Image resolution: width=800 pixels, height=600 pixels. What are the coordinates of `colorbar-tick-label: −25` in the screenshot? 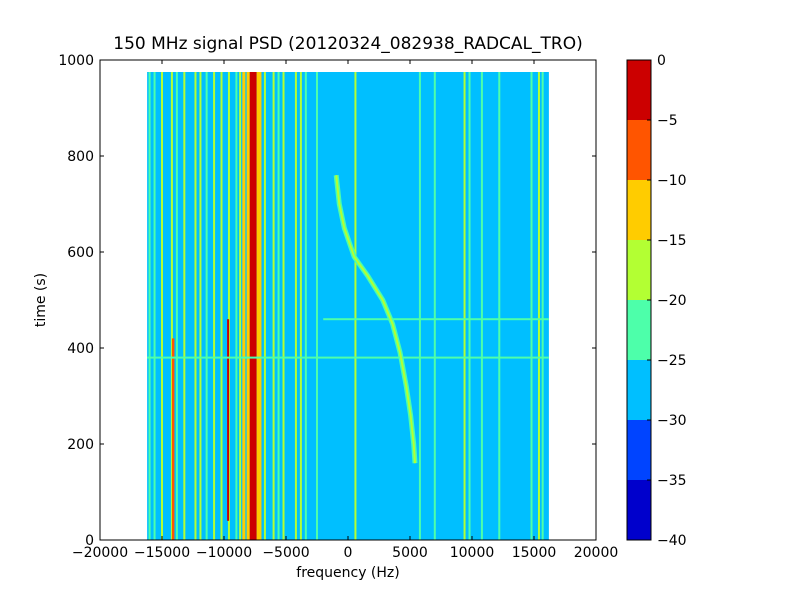 It's located at (672, 361).